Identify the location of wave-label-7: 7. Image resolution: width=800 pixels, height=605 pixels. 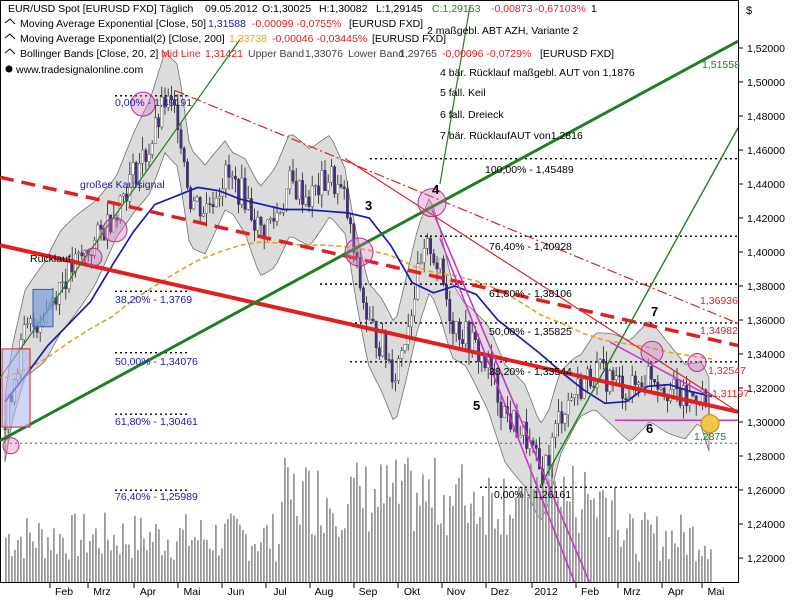
(654, 311).